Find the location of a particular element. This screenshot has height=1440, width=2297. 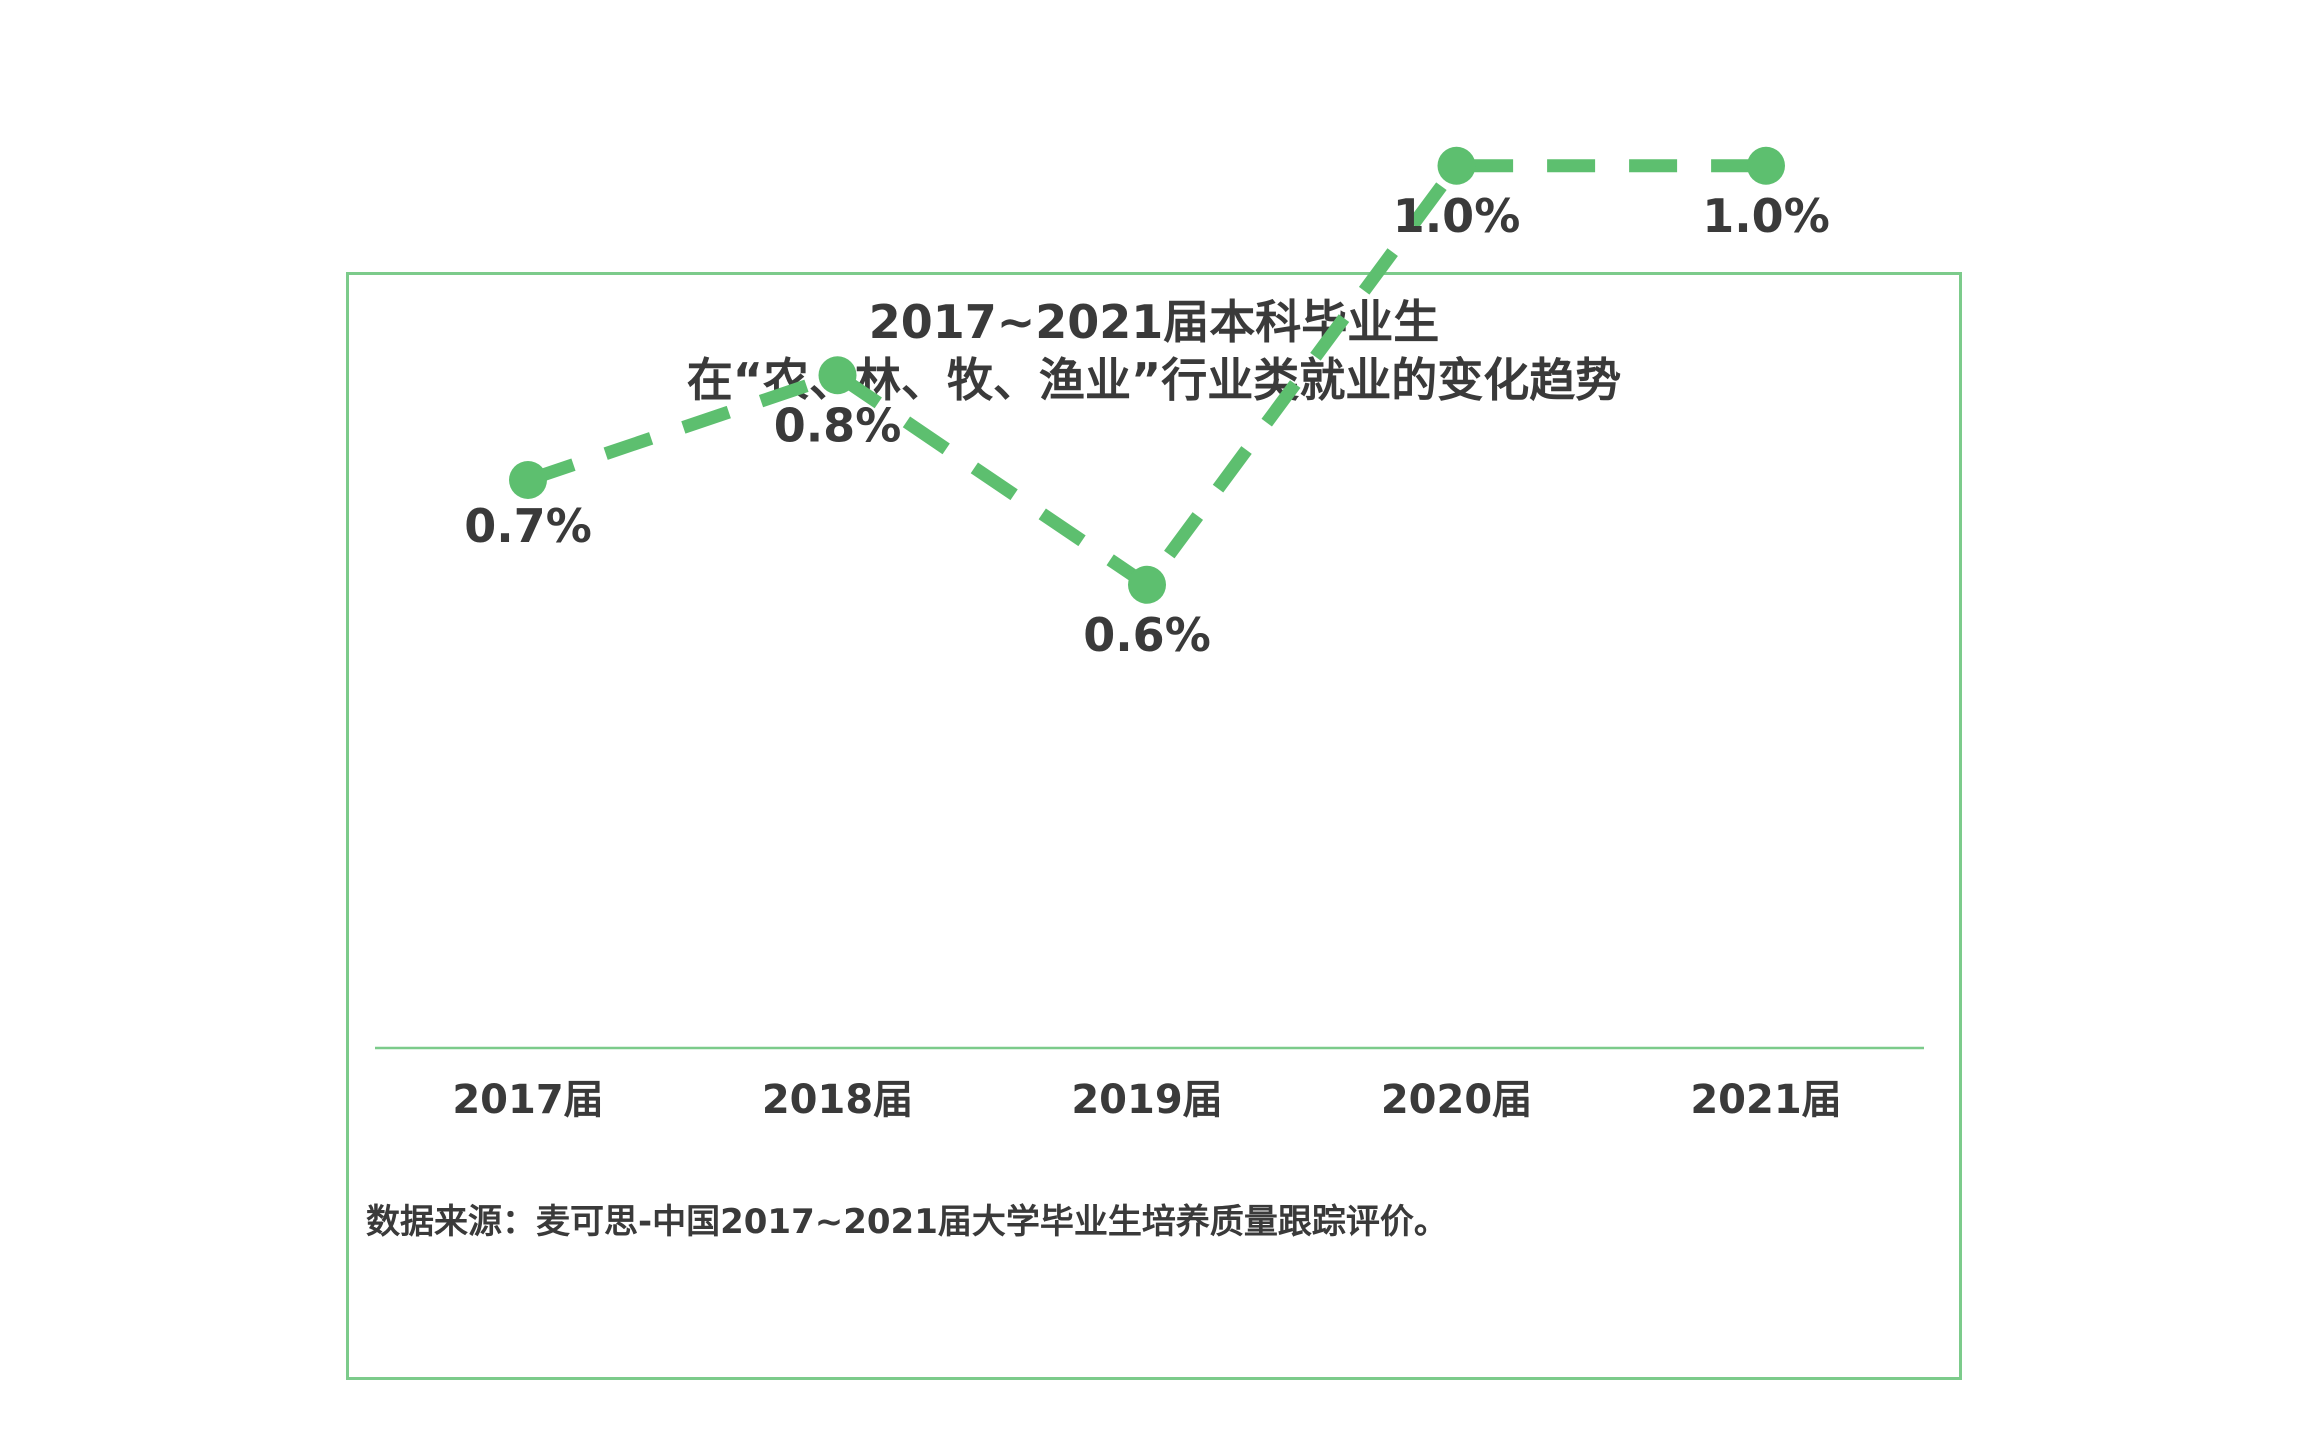

x-tick-label: 2019届 is located at coordinates (1146, 1100).